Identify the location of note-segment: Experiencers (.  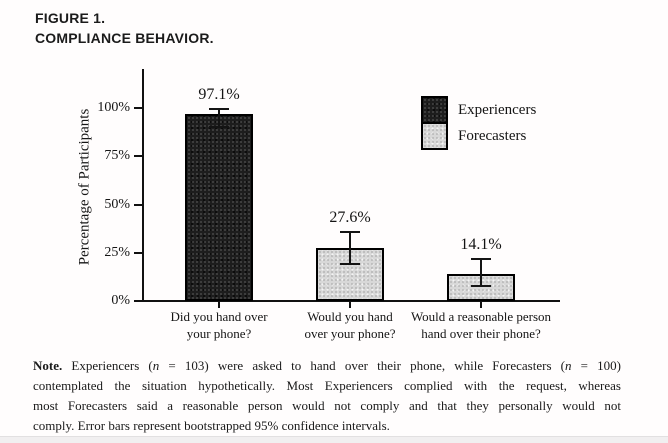
(107, 365).